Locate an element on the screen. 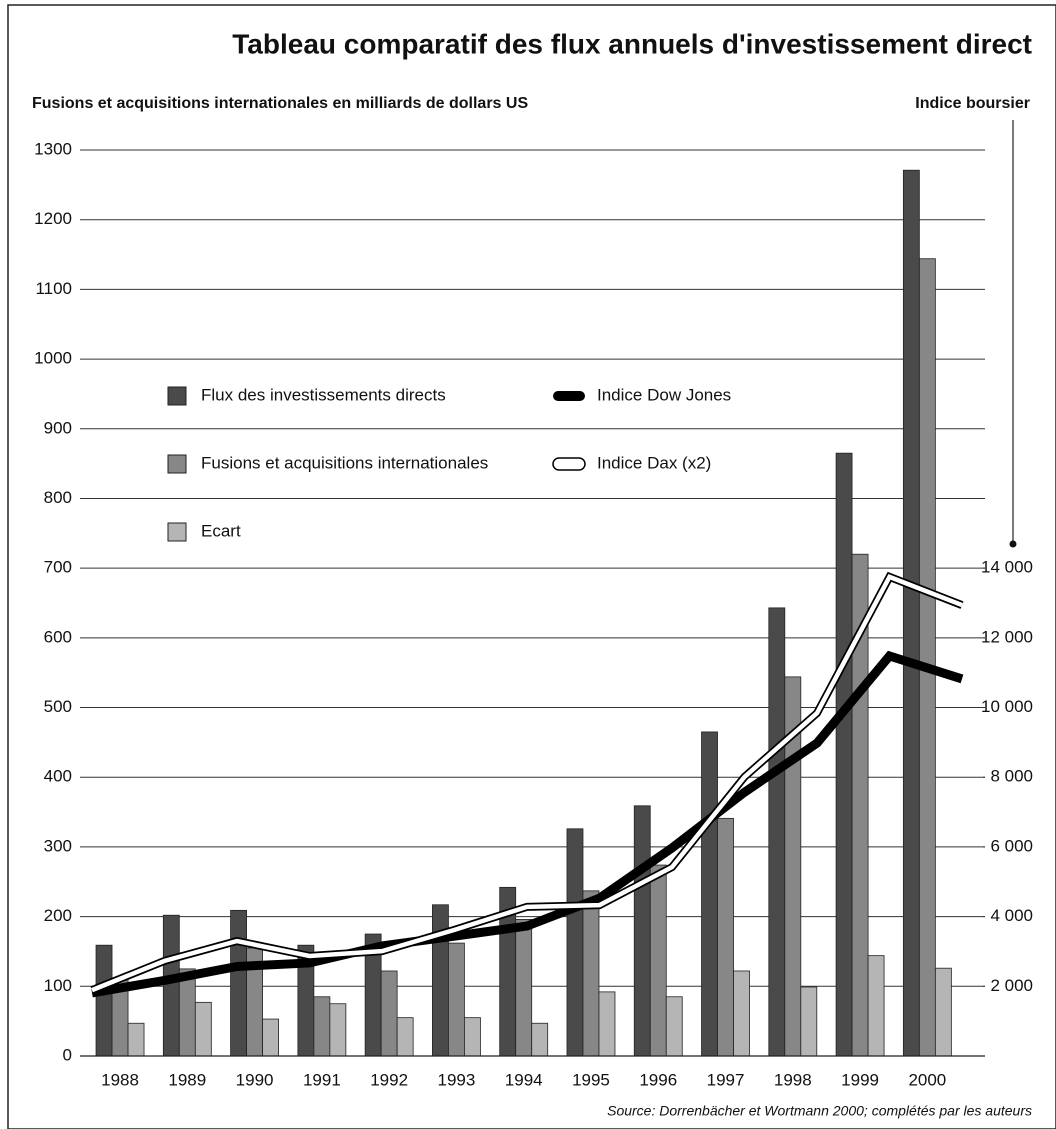  x-tick-label: 1997 is located at coordinates (726, 1079).